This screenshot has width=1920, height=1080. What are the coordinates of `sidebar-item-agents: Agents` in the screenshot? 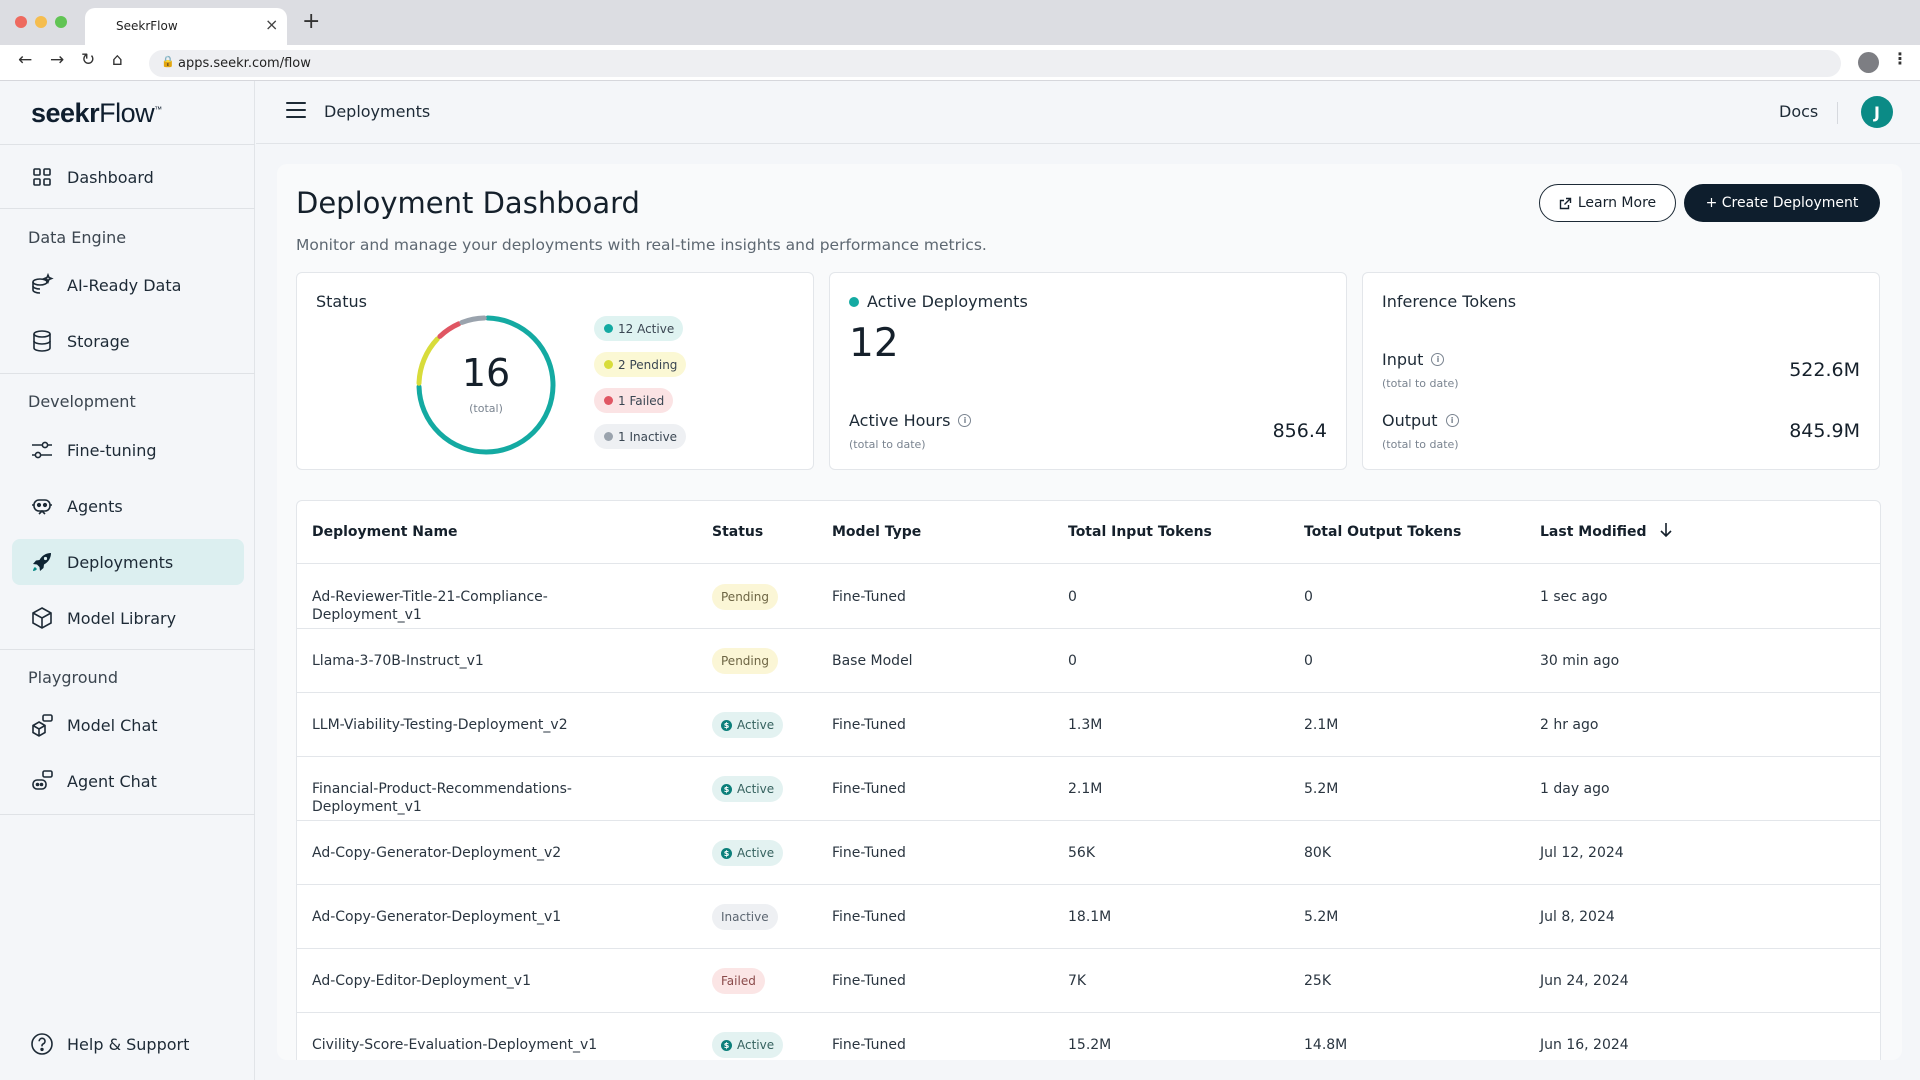 It's located at (128, 506).